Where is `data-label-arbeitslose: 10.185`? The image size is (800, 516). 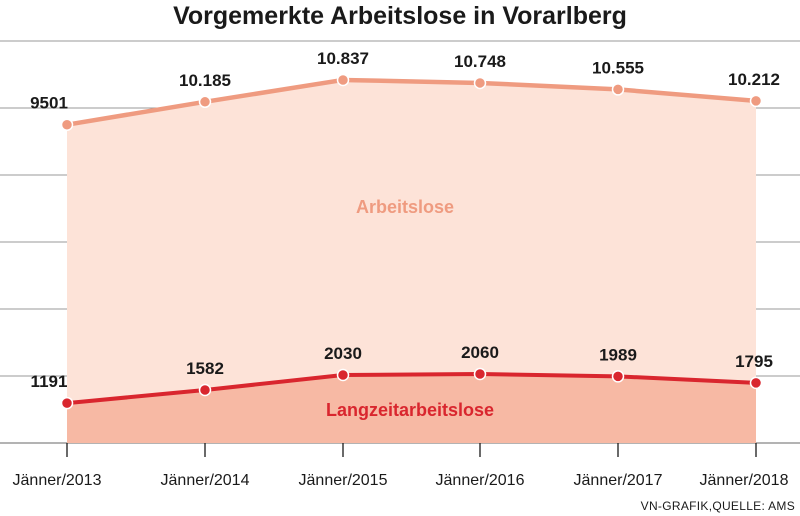
data-label-arbeitslose: 10.185 is located at coordinates (205, 80).